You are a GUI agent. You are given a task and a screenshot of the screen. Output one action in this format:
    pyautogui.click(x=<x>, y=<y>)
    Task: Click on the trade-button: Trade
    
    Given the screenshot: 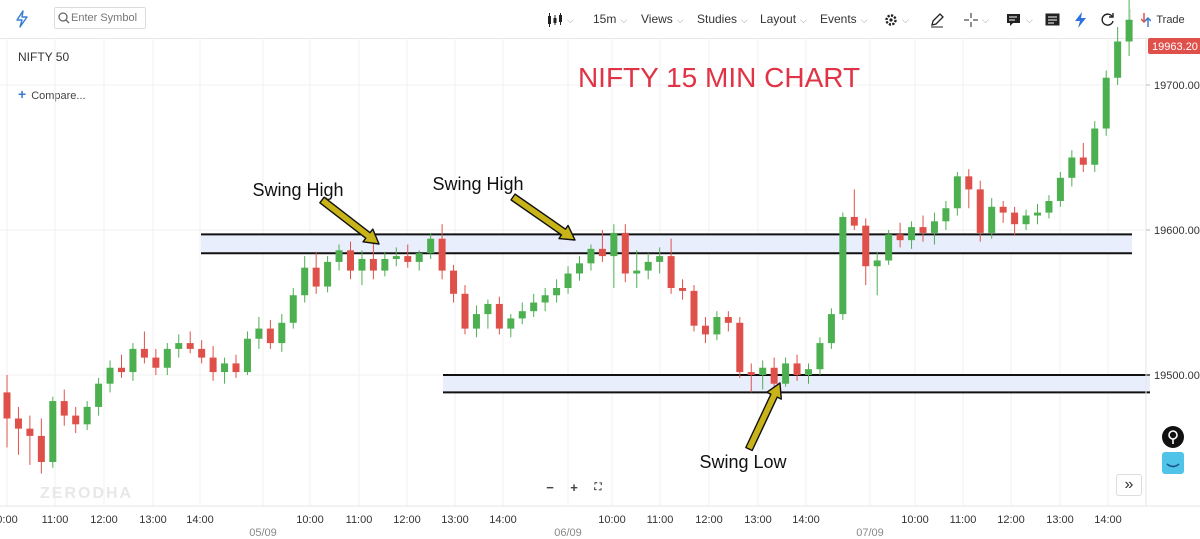 What is the action you would take?
    pyautogui.click(x=1162, y=19)
    